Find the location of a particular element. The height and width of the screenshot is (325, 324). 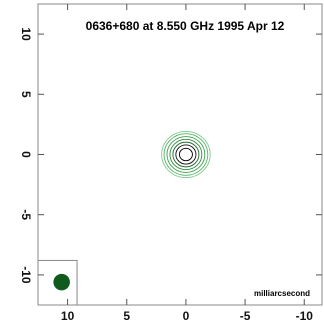

y-tick-label: 10 is located at coordinates (26, 34).